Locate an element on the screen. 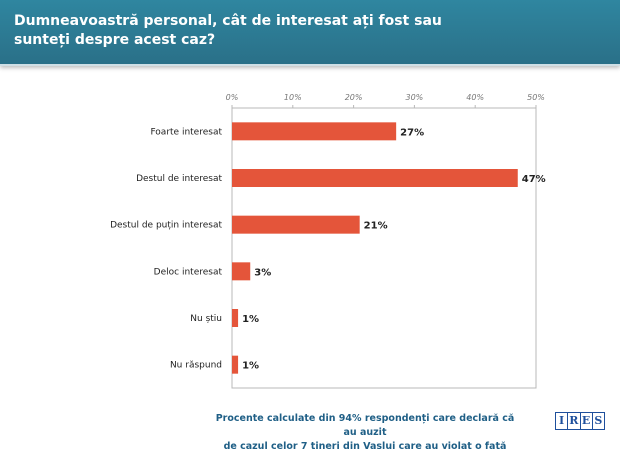 The image size is (620, 464). logo-letter: S is located at coordinates (598, 421).